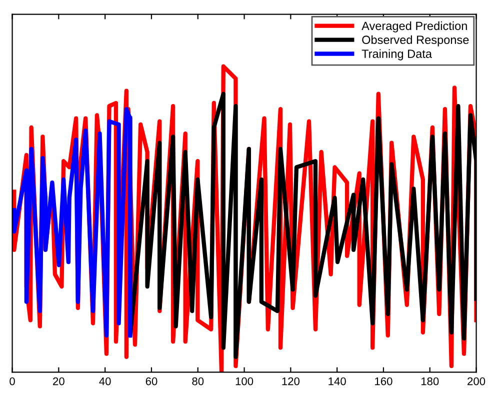 The image size is (491, 409). I want to click on x-tick-label: 40, so click(105, 381).